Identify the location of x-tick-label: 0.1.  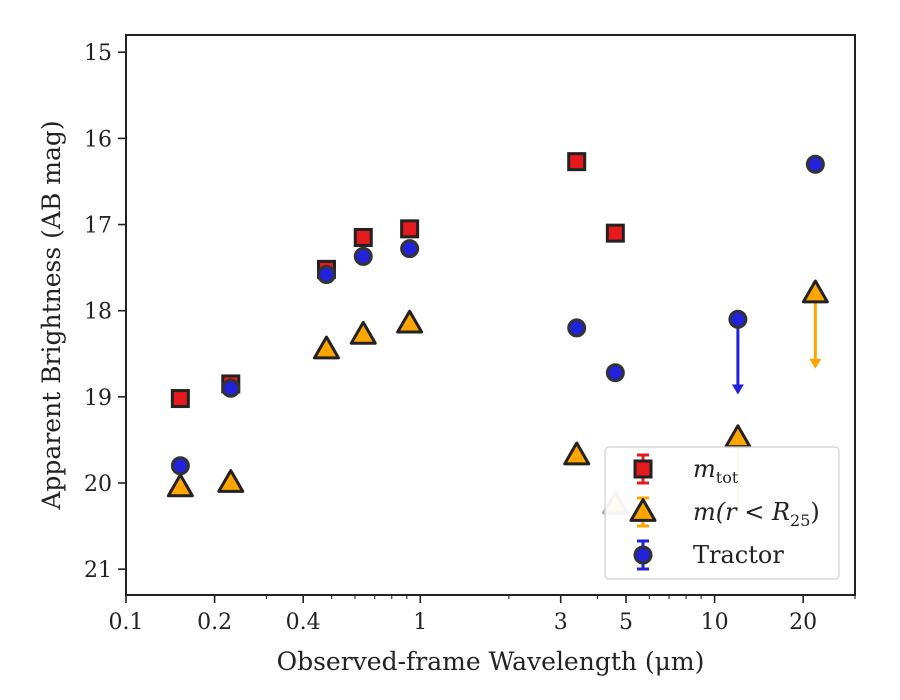
(126, 622).